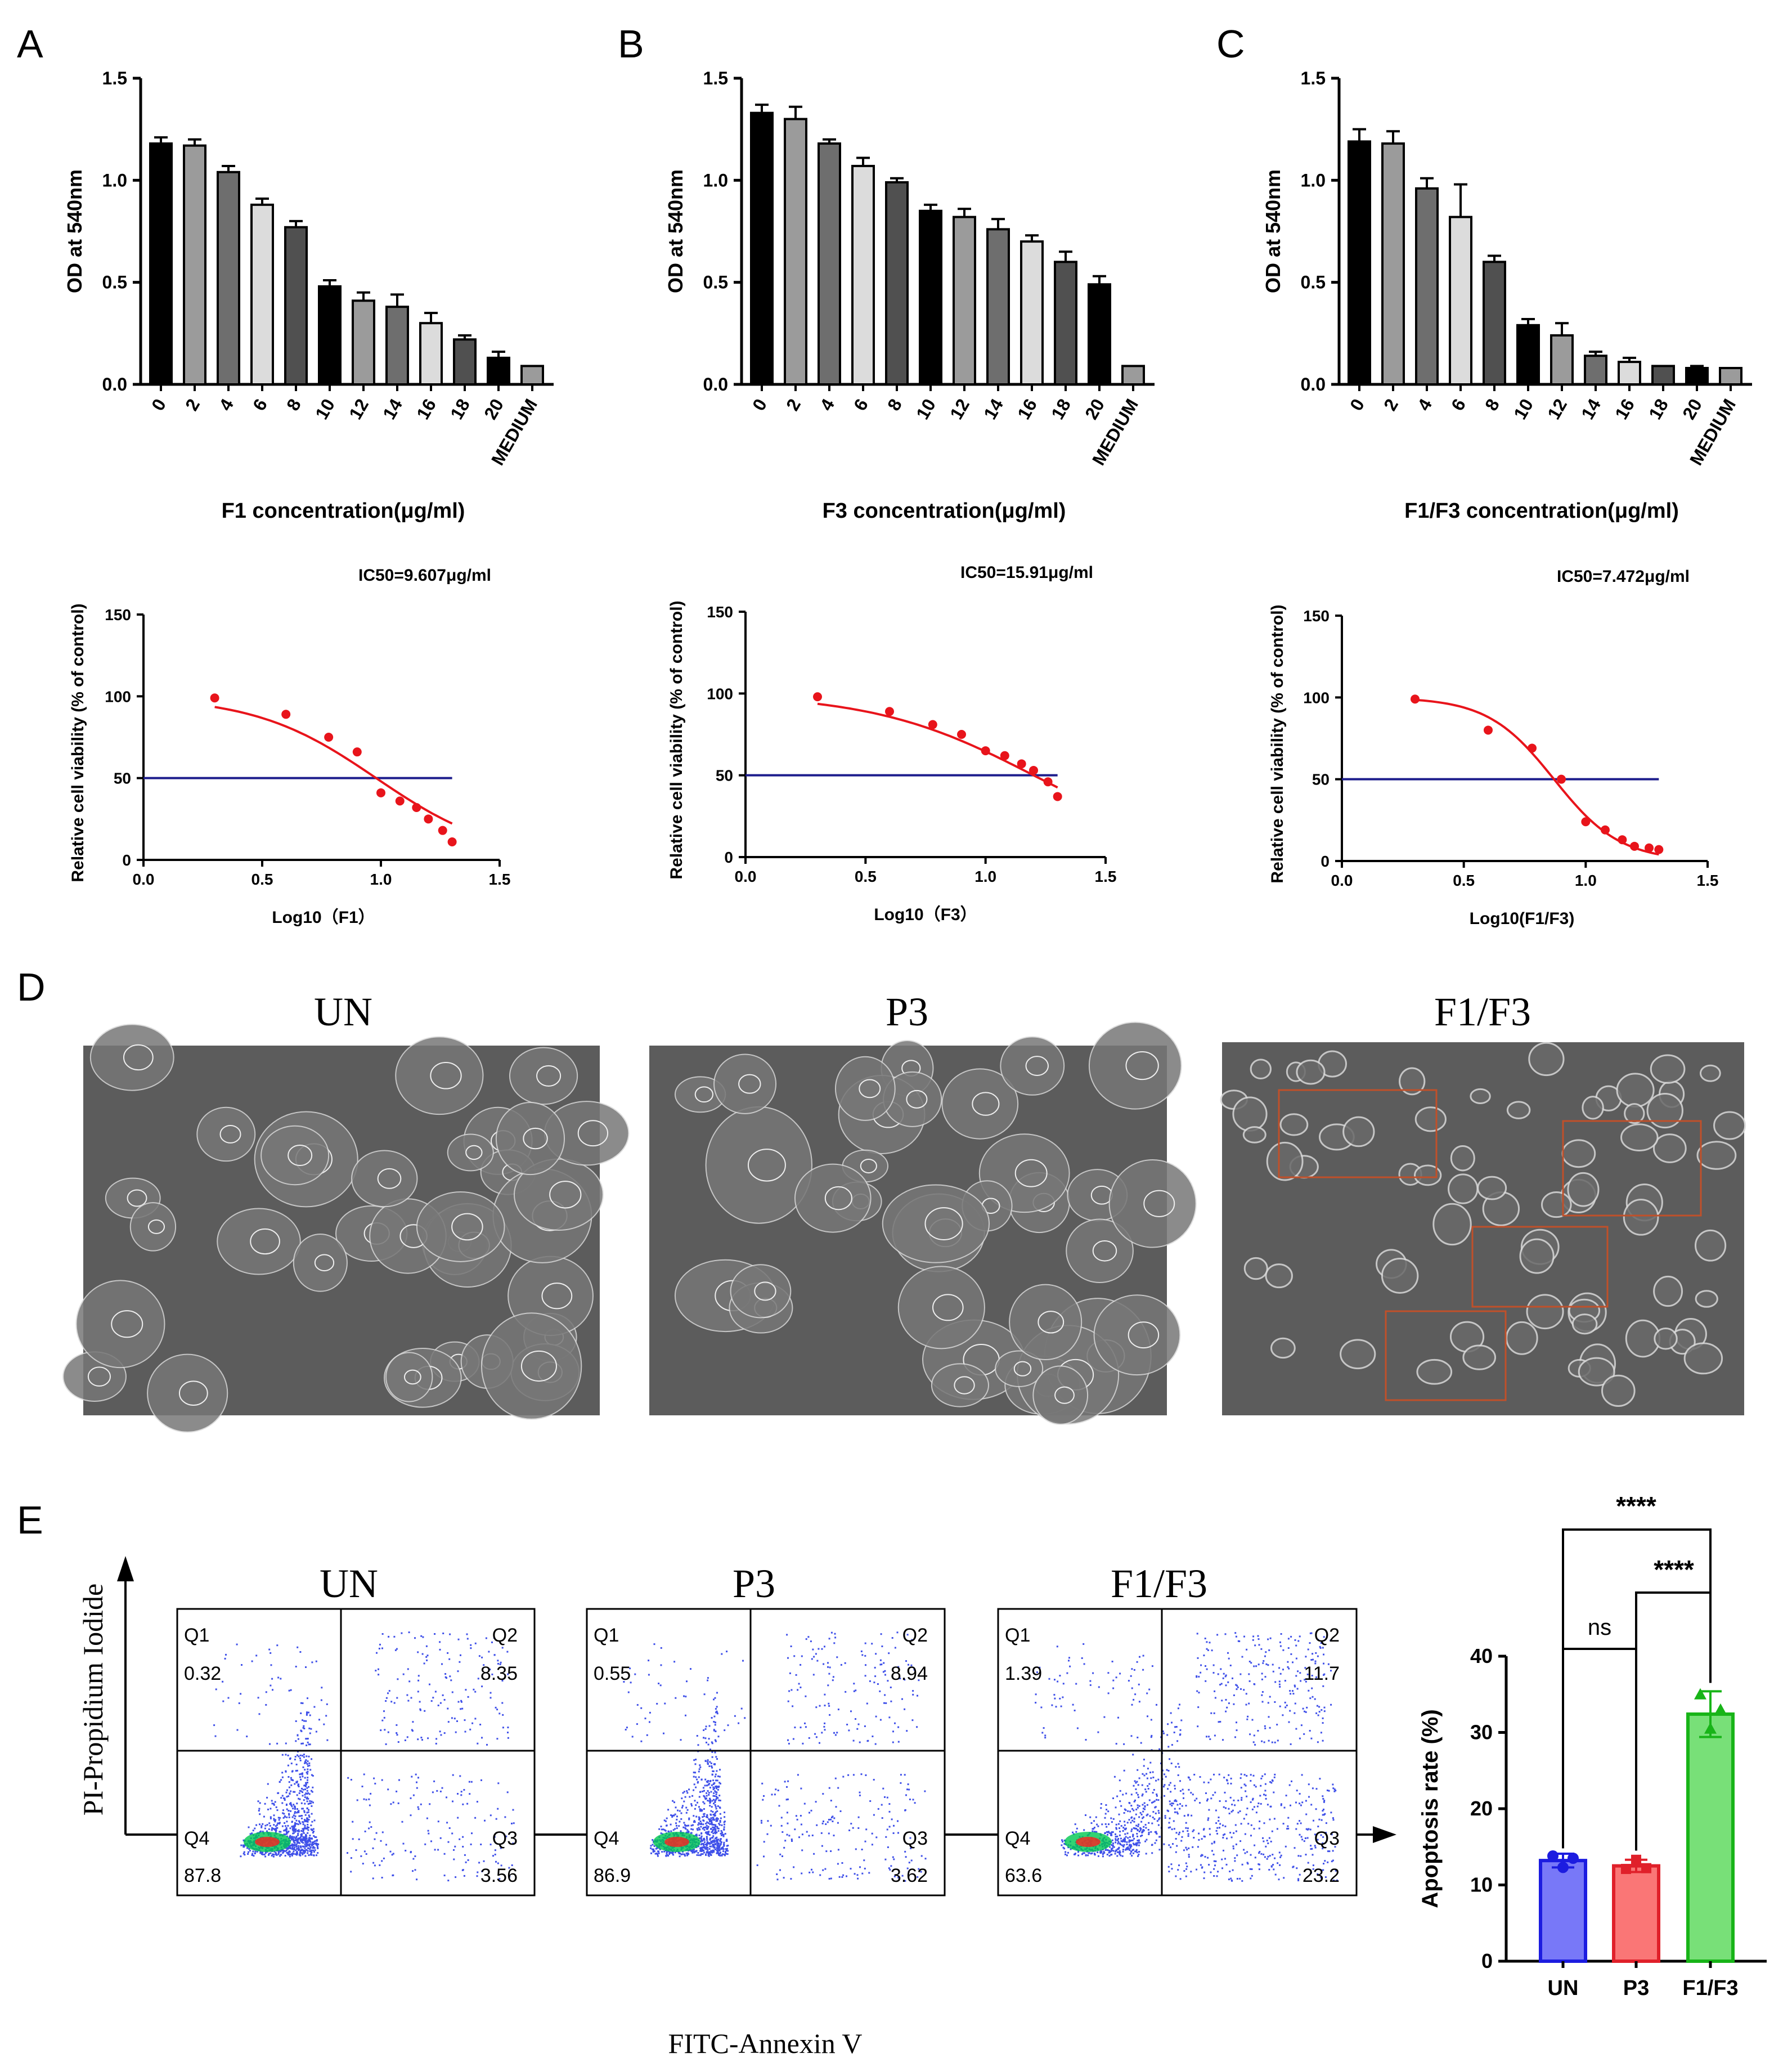 This screenshot has height=2067, width=1792. What do you see at coordinates (1230, 44) in the screenshot?
I see `panel-letter-c: C` at bounding box center [1230, 44].